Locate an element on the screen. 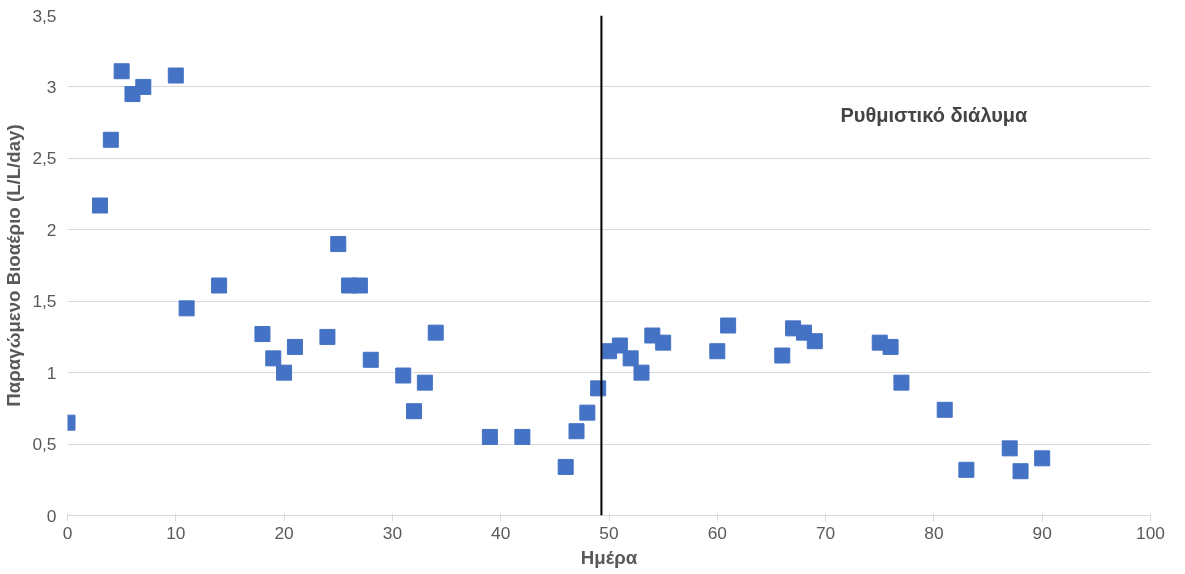 Image resolution: width=1185 pixels, height=574 pixels. y-axis-title: Παραγώμενο Βιοαέριο (L/L/day) is located at coordinates (14, 265).